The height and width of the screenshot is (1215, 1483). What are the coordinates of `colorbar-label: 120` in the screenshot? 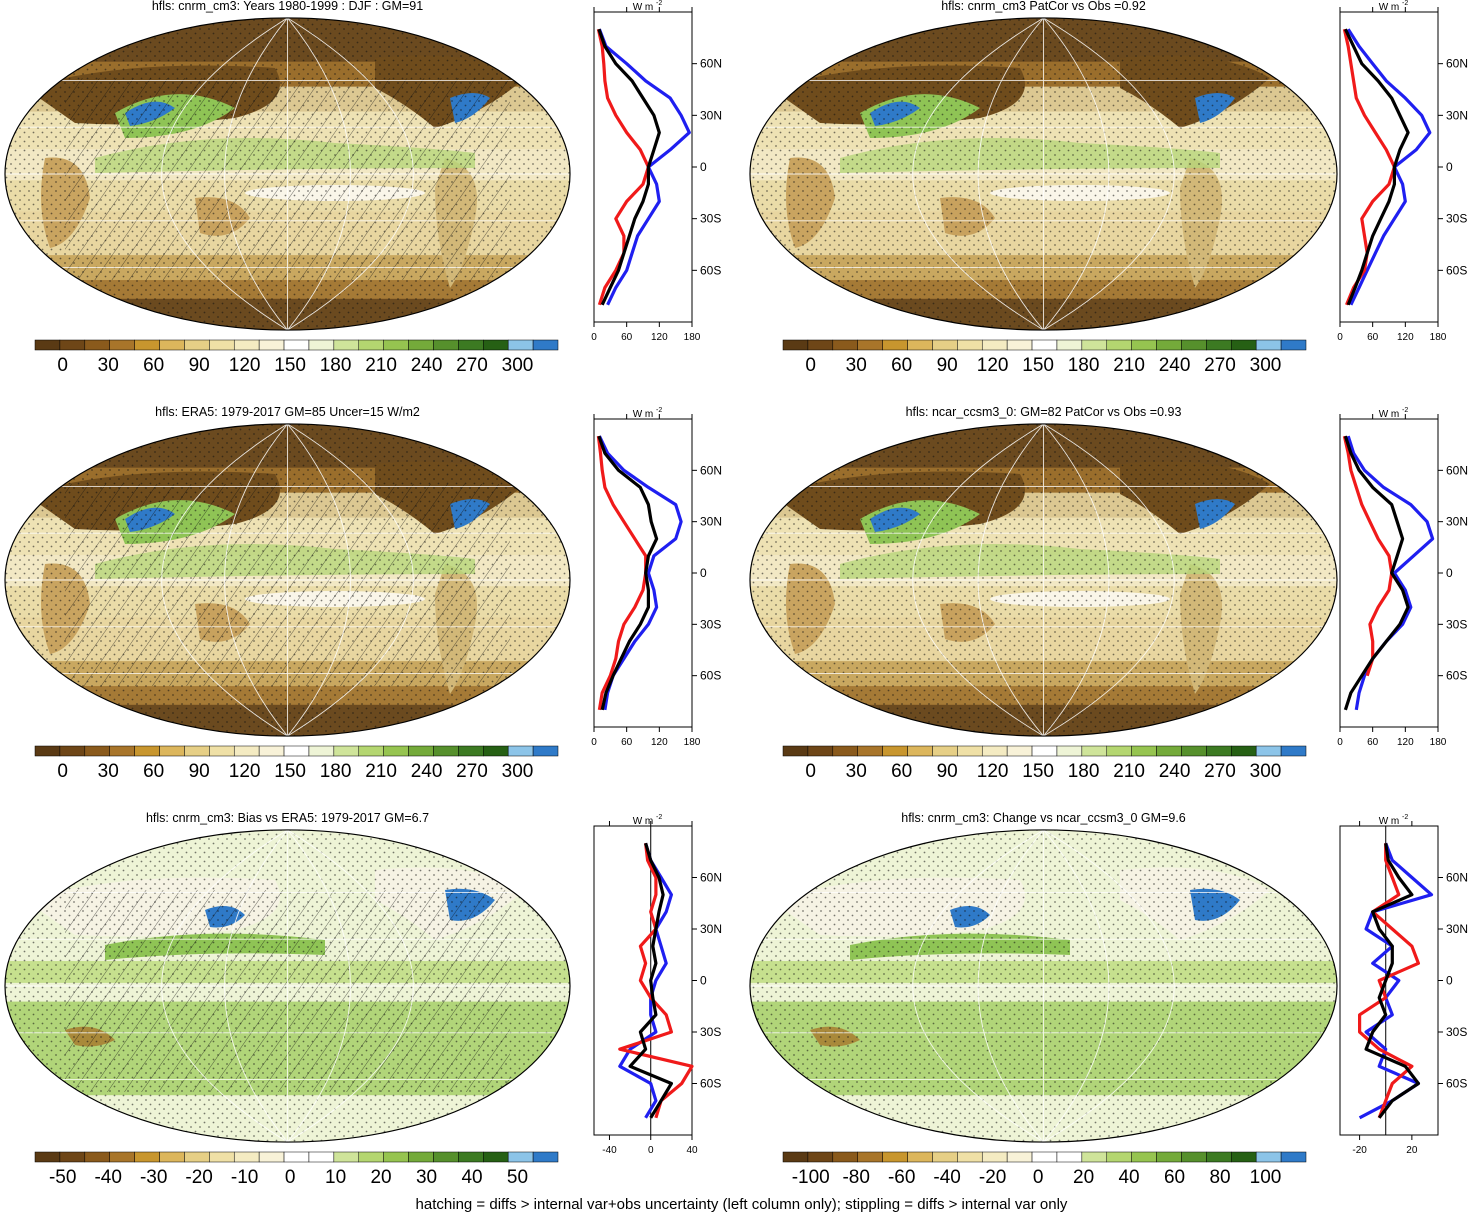 It's located at (245, 365).